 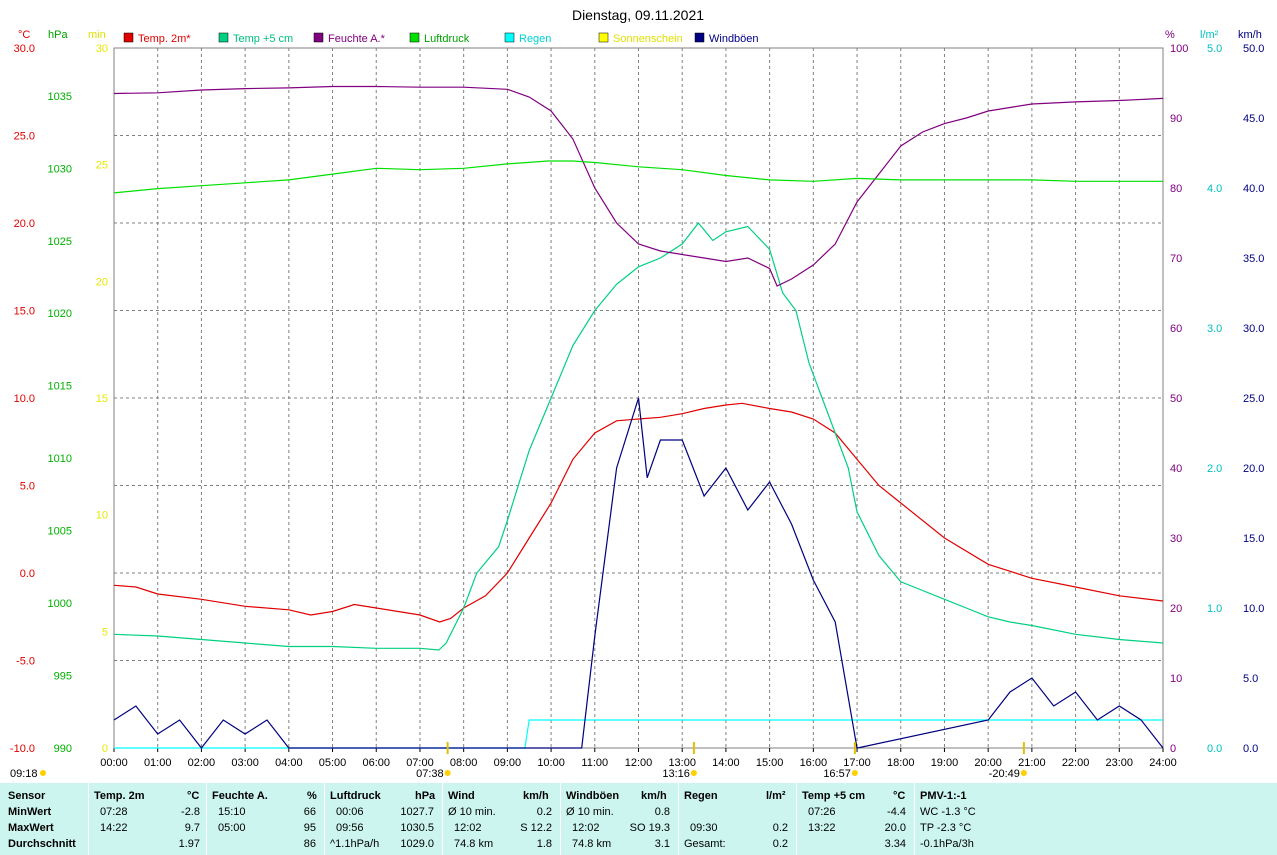 I want to click on row-label-sensor: Sensor, so click(x=27, y=796).